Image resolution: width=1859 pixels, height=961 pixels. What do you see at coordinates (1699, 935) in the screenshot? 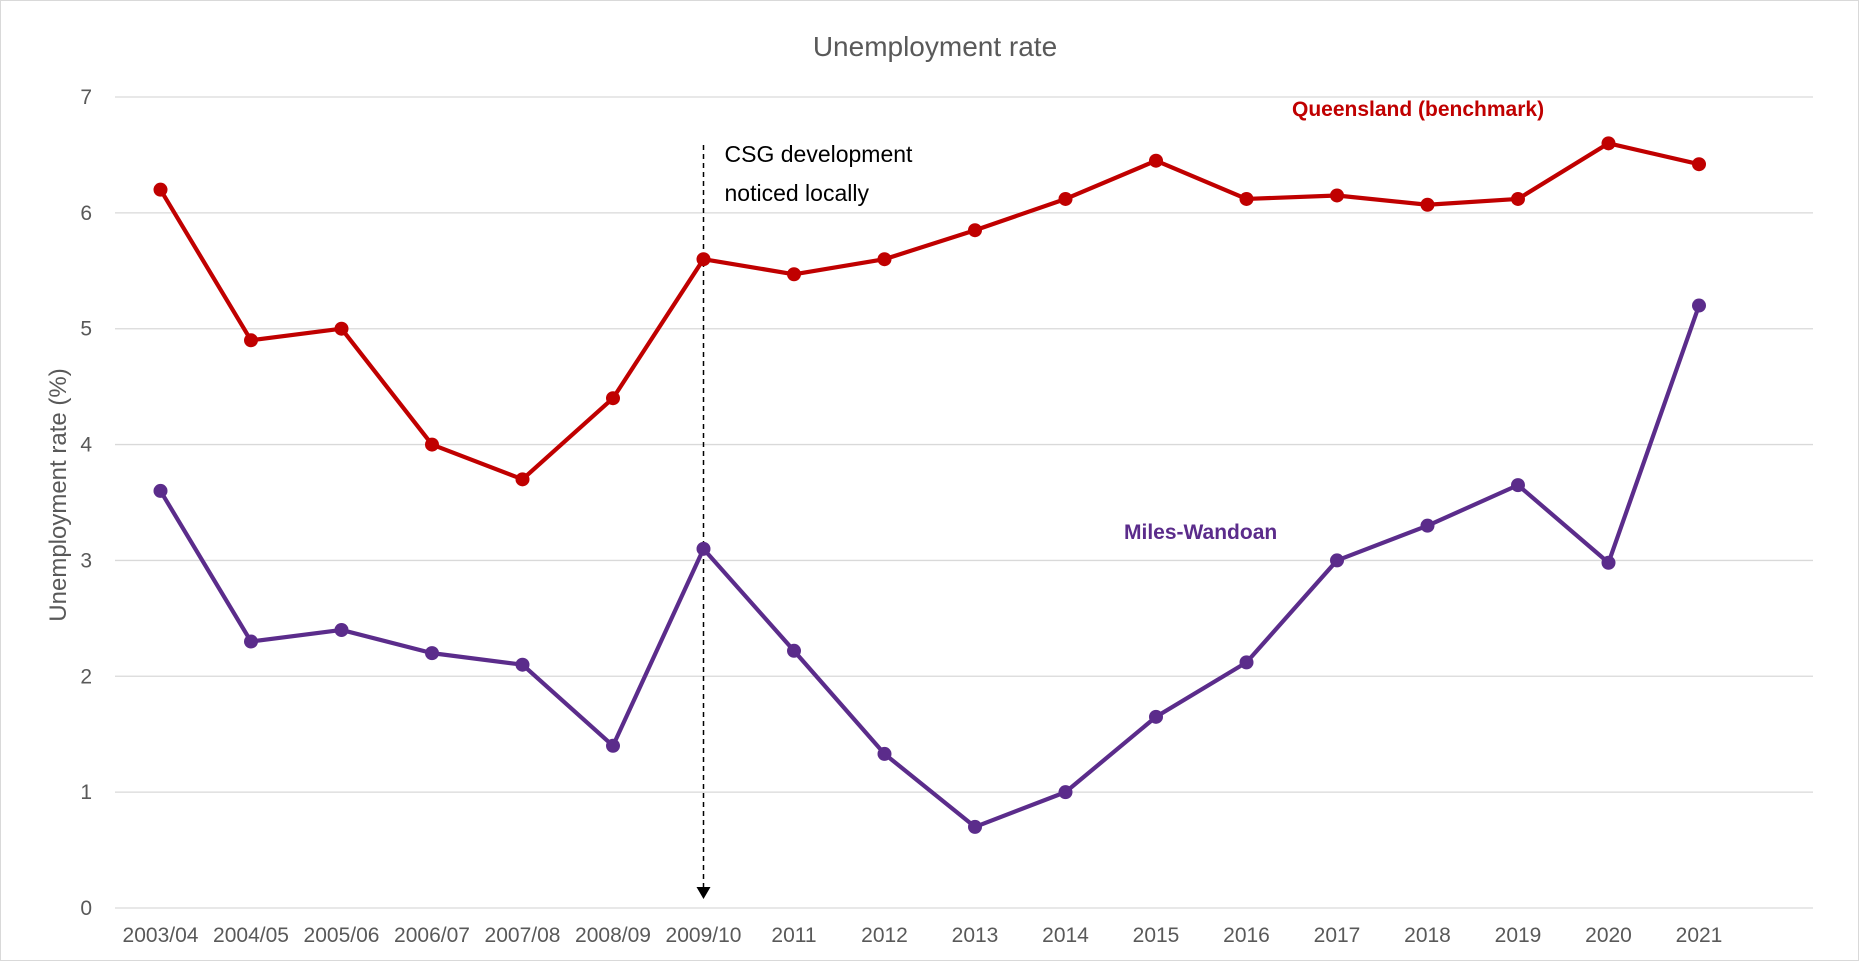
I see `x-tick-label: 2021` at bounding box center [1699, 935].